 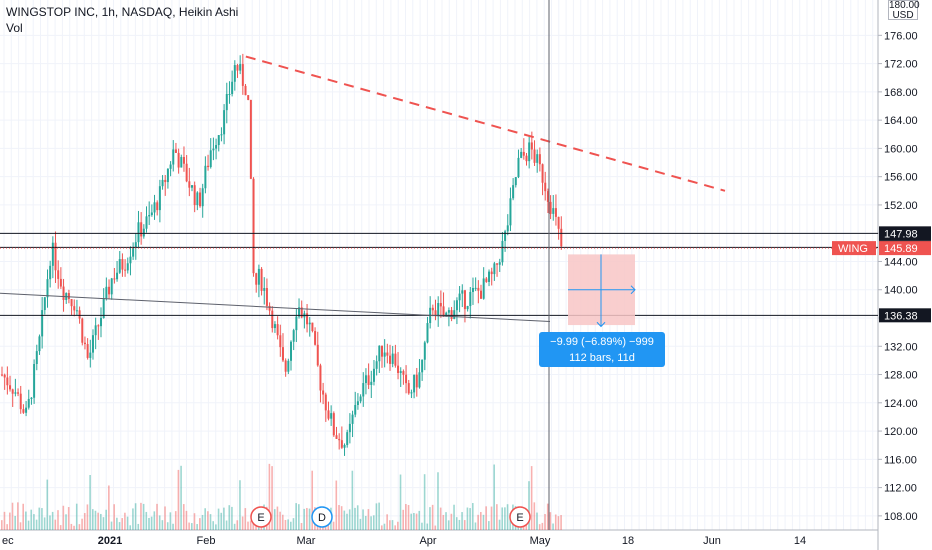 I want to click on measure-arrow-right, so click(x=633, y=290).